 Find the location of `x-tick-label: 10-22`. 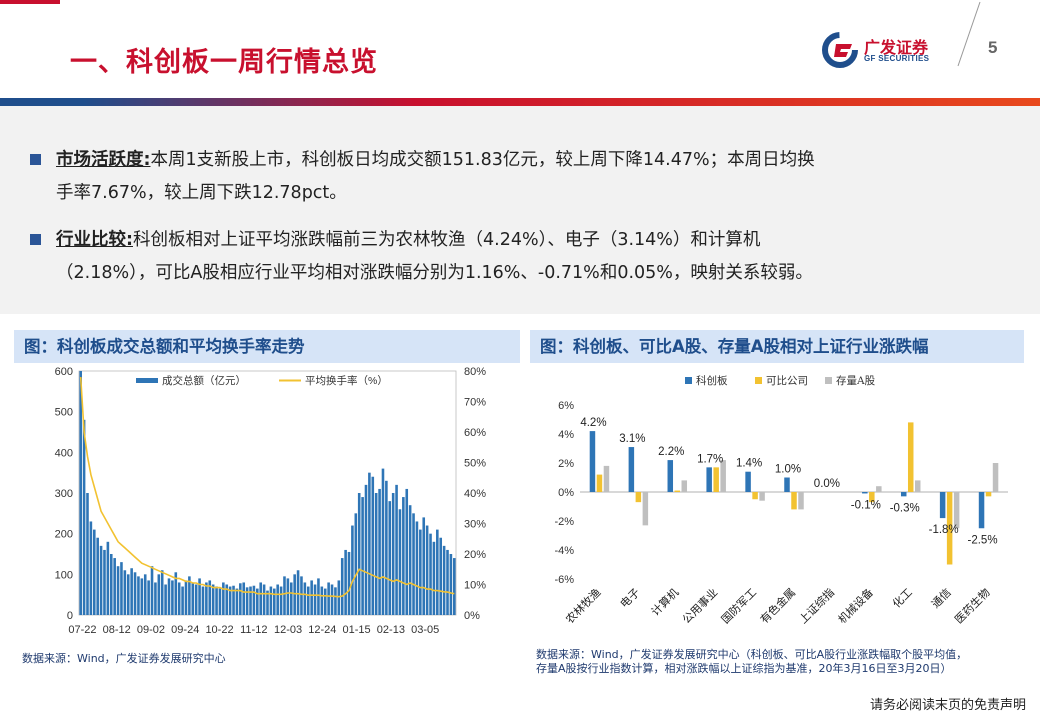

x-tick-label: 10-22 is located at coordinates (219, 630).